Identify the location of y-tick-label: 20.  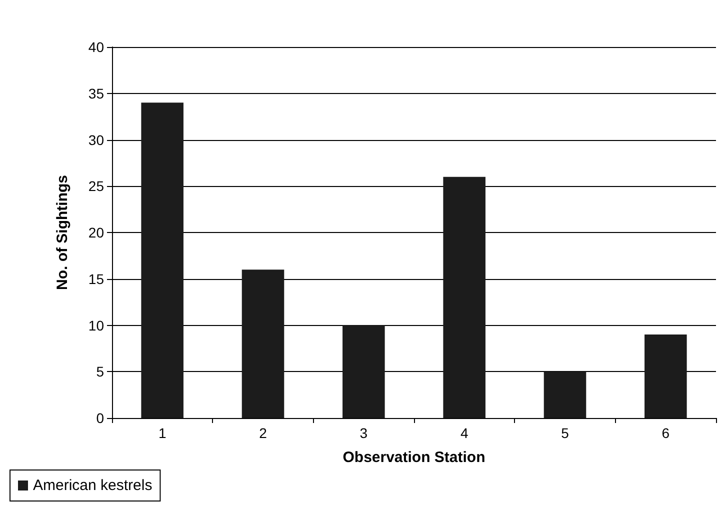
(96, 232).